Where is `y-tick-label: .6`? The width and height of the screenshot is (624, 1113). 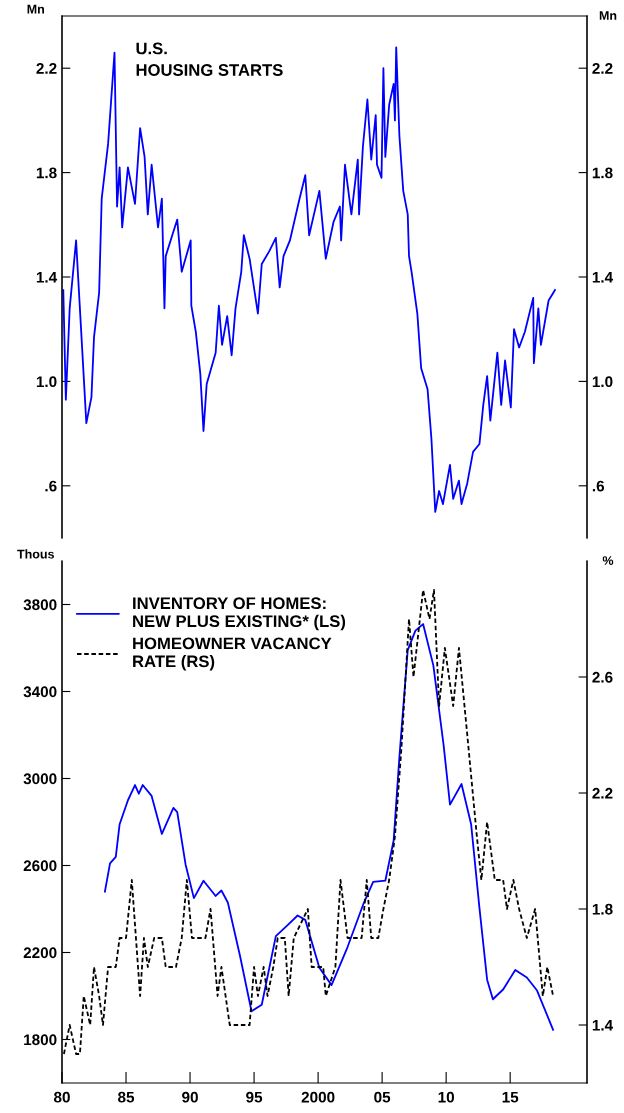
y-tick-label: .6 is located at coordinates (51, 486).